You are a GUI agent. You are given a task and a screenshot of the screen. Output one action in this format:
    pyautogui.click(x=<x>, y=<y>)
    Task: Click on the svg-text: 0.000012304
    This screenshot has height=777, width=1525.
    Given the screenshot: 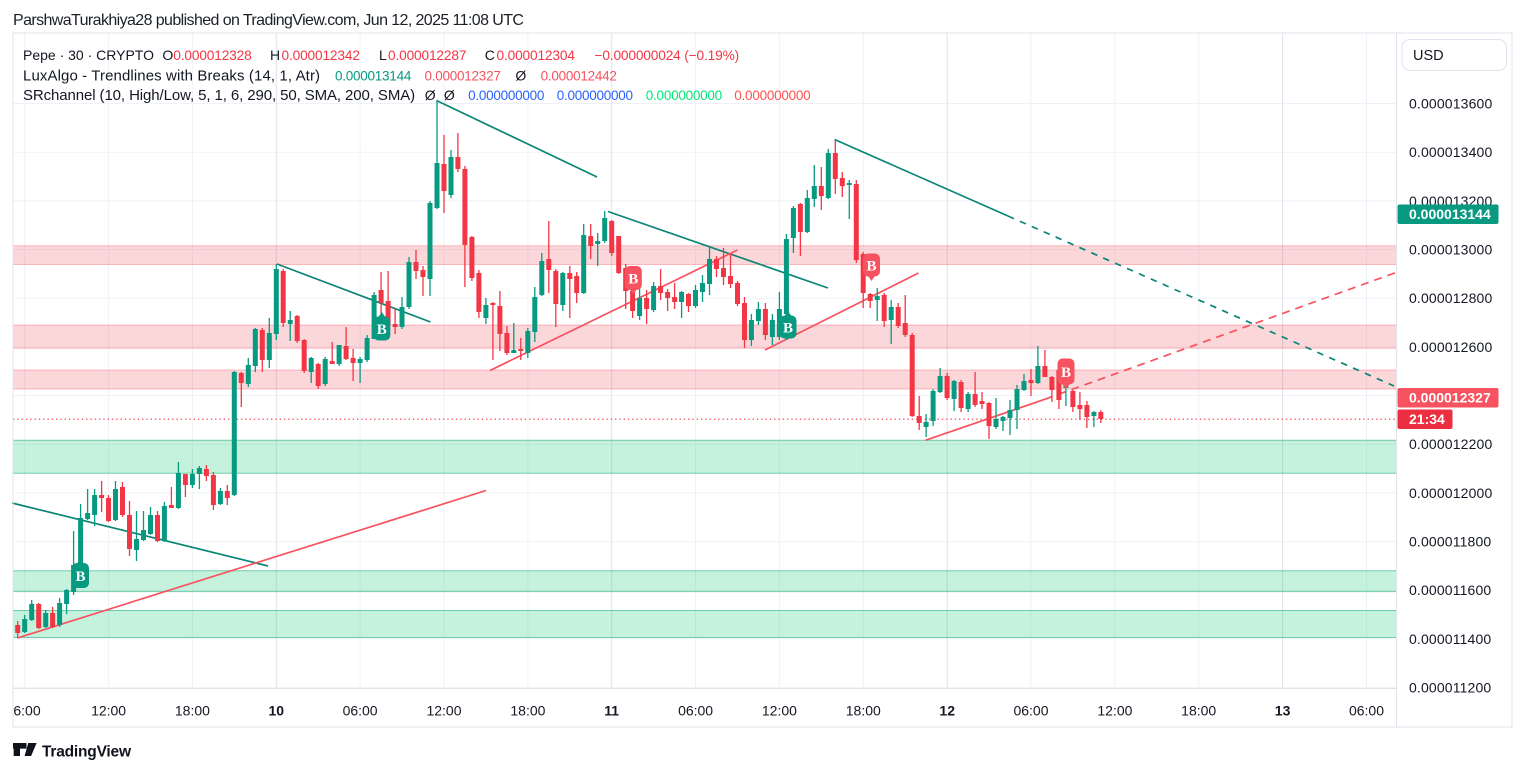 What is the action you would take?
    pyautogui.click(x=536, y=55)
    